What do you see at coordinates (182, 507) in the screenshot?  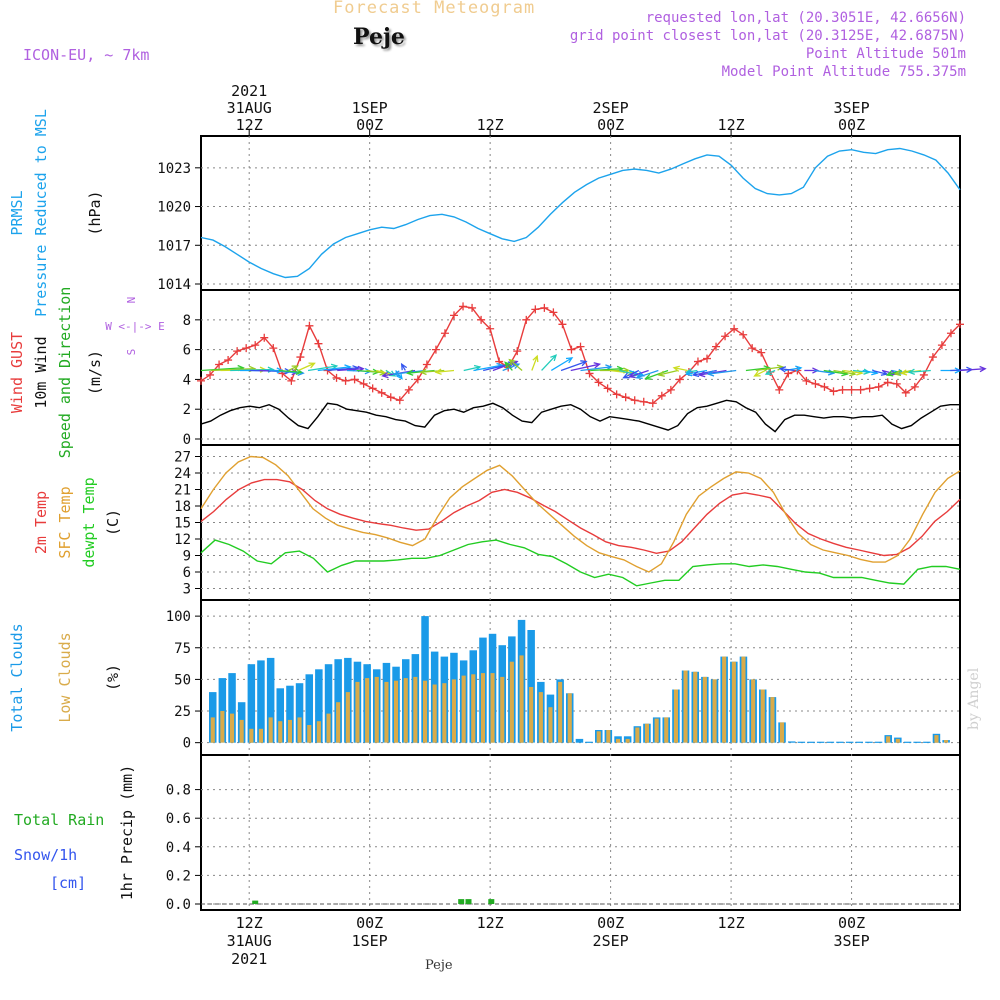 I see `y-tick-label-temperature: 18` at bounding box center [182, 507].